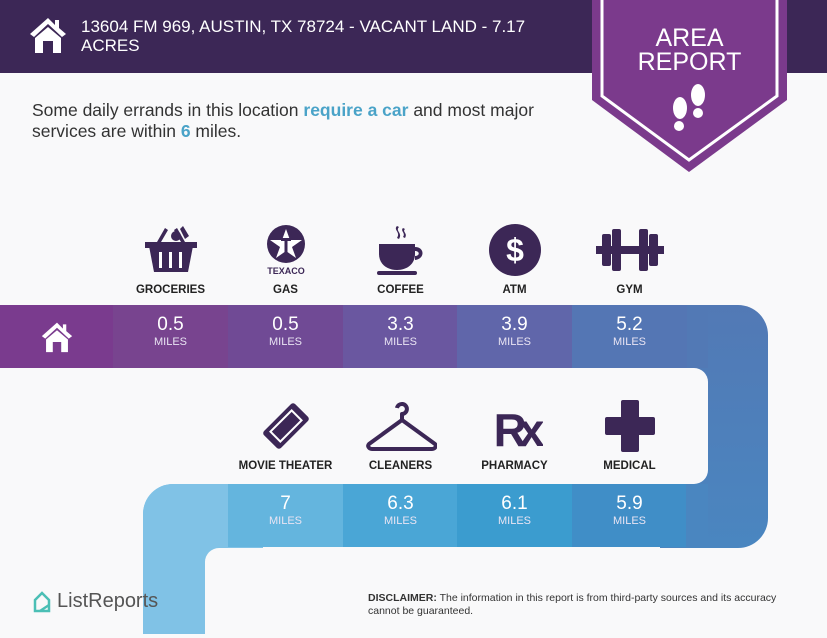  I want to click on basket-icon, so click(170, 249).